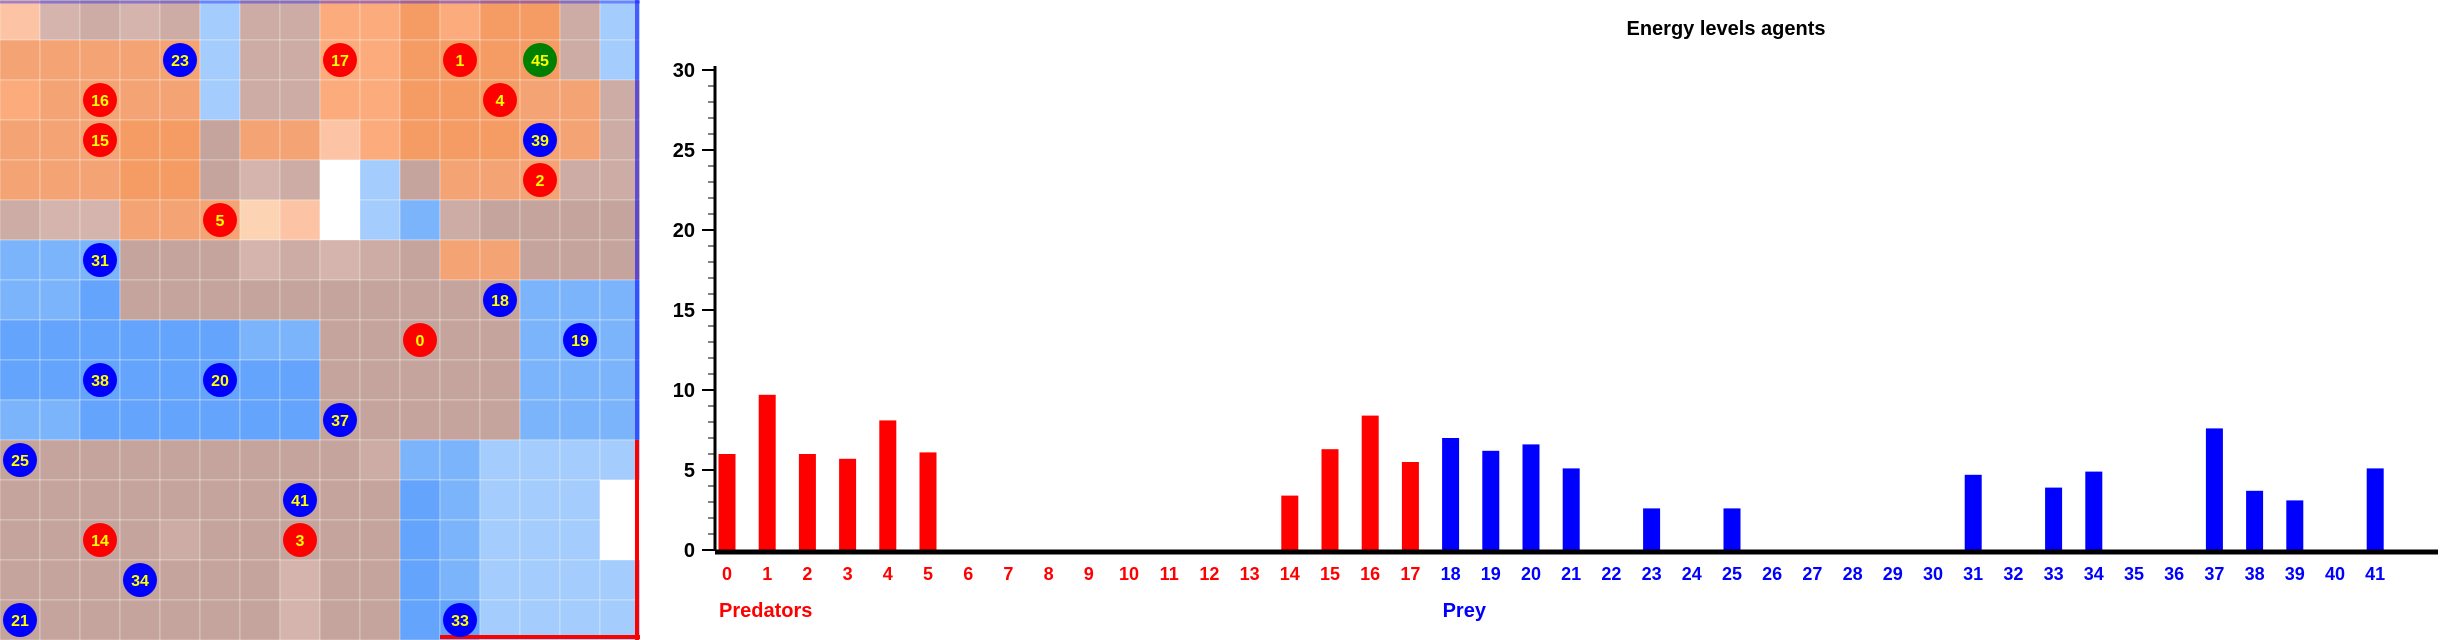  What do you see at coordinates (1209, 574) in the screenshot?
I see `x-tick-label: 12` at bounding box center [1209, 574].